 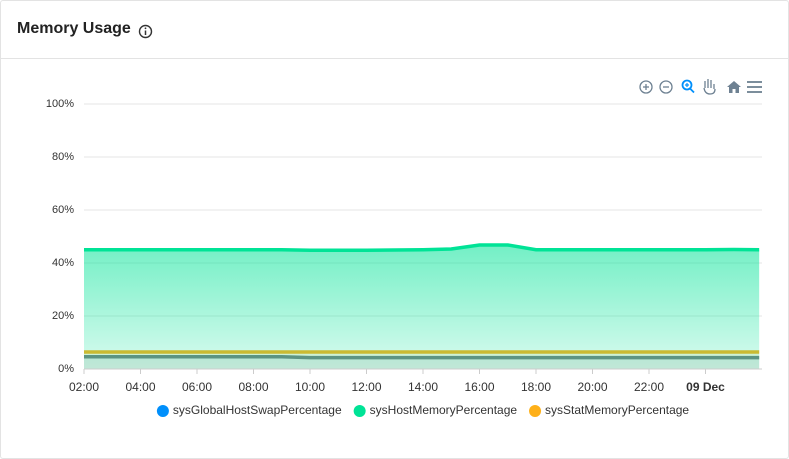 I want to click on x-tick-label: 18:00, so click(x=536, y=387).